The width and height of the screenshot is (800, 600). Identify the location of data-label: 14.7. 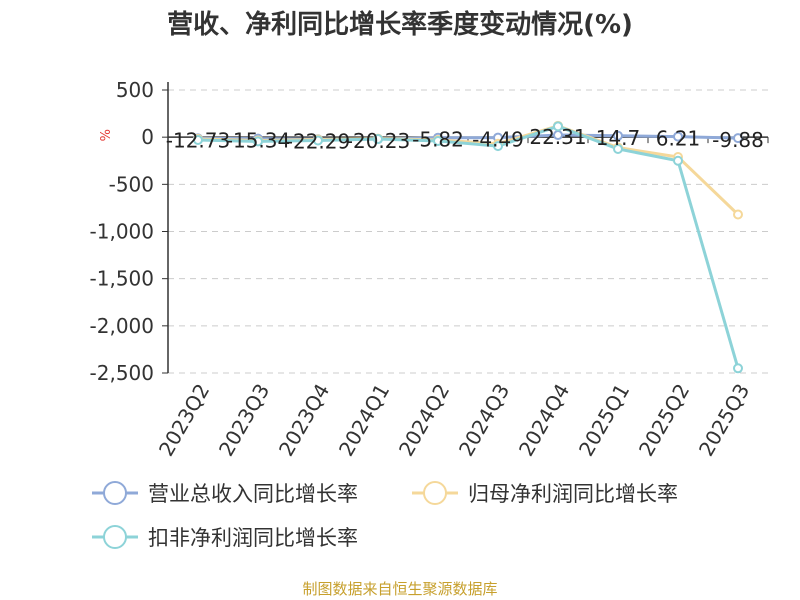
(618, 138).